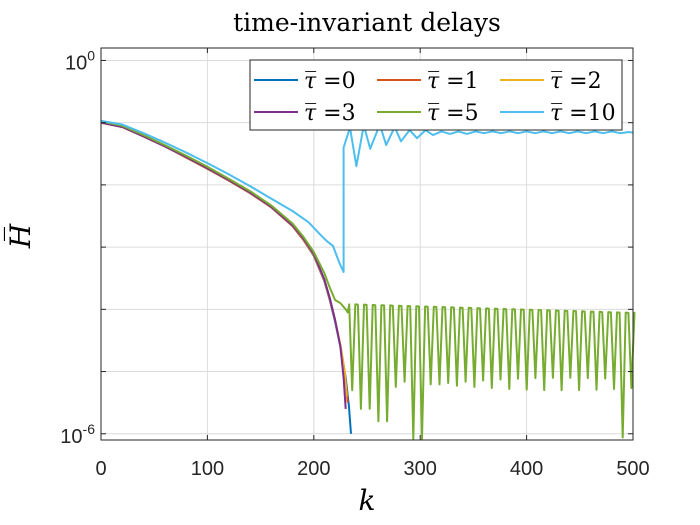 This screenshot has height=525, width=700. I want to click on x-tick-label: 400, so click(526, 469).